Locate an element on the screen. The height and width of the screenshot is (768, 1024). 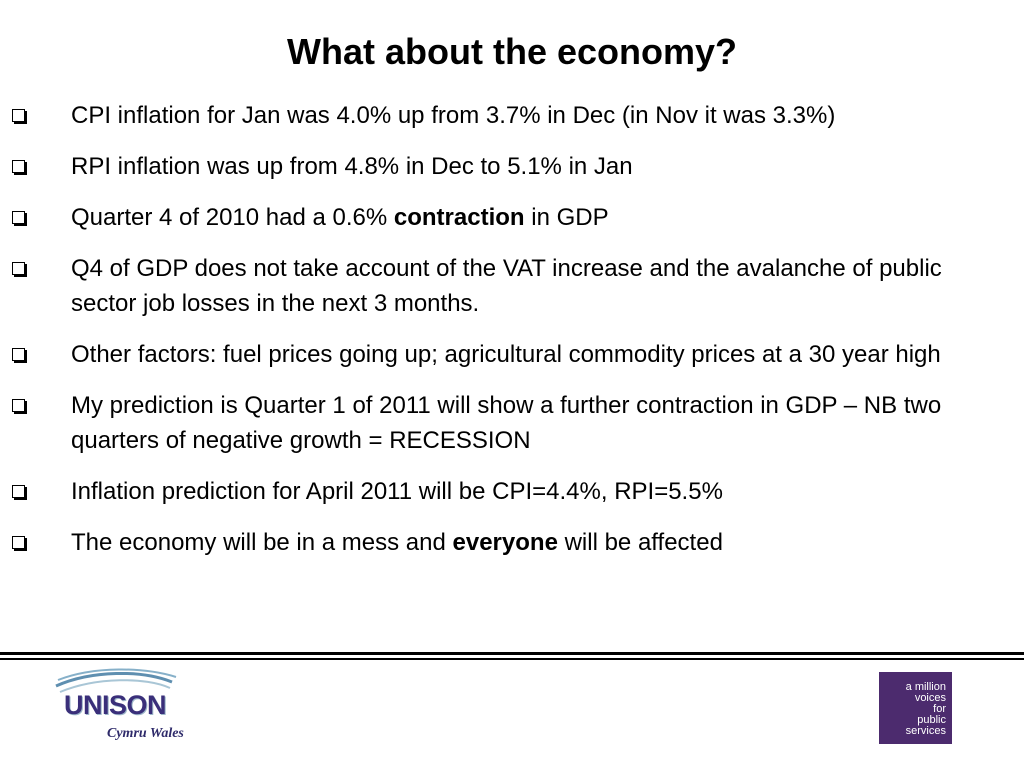
million-voices-logo: a million voices for public services is located at coordinates (915, 708).